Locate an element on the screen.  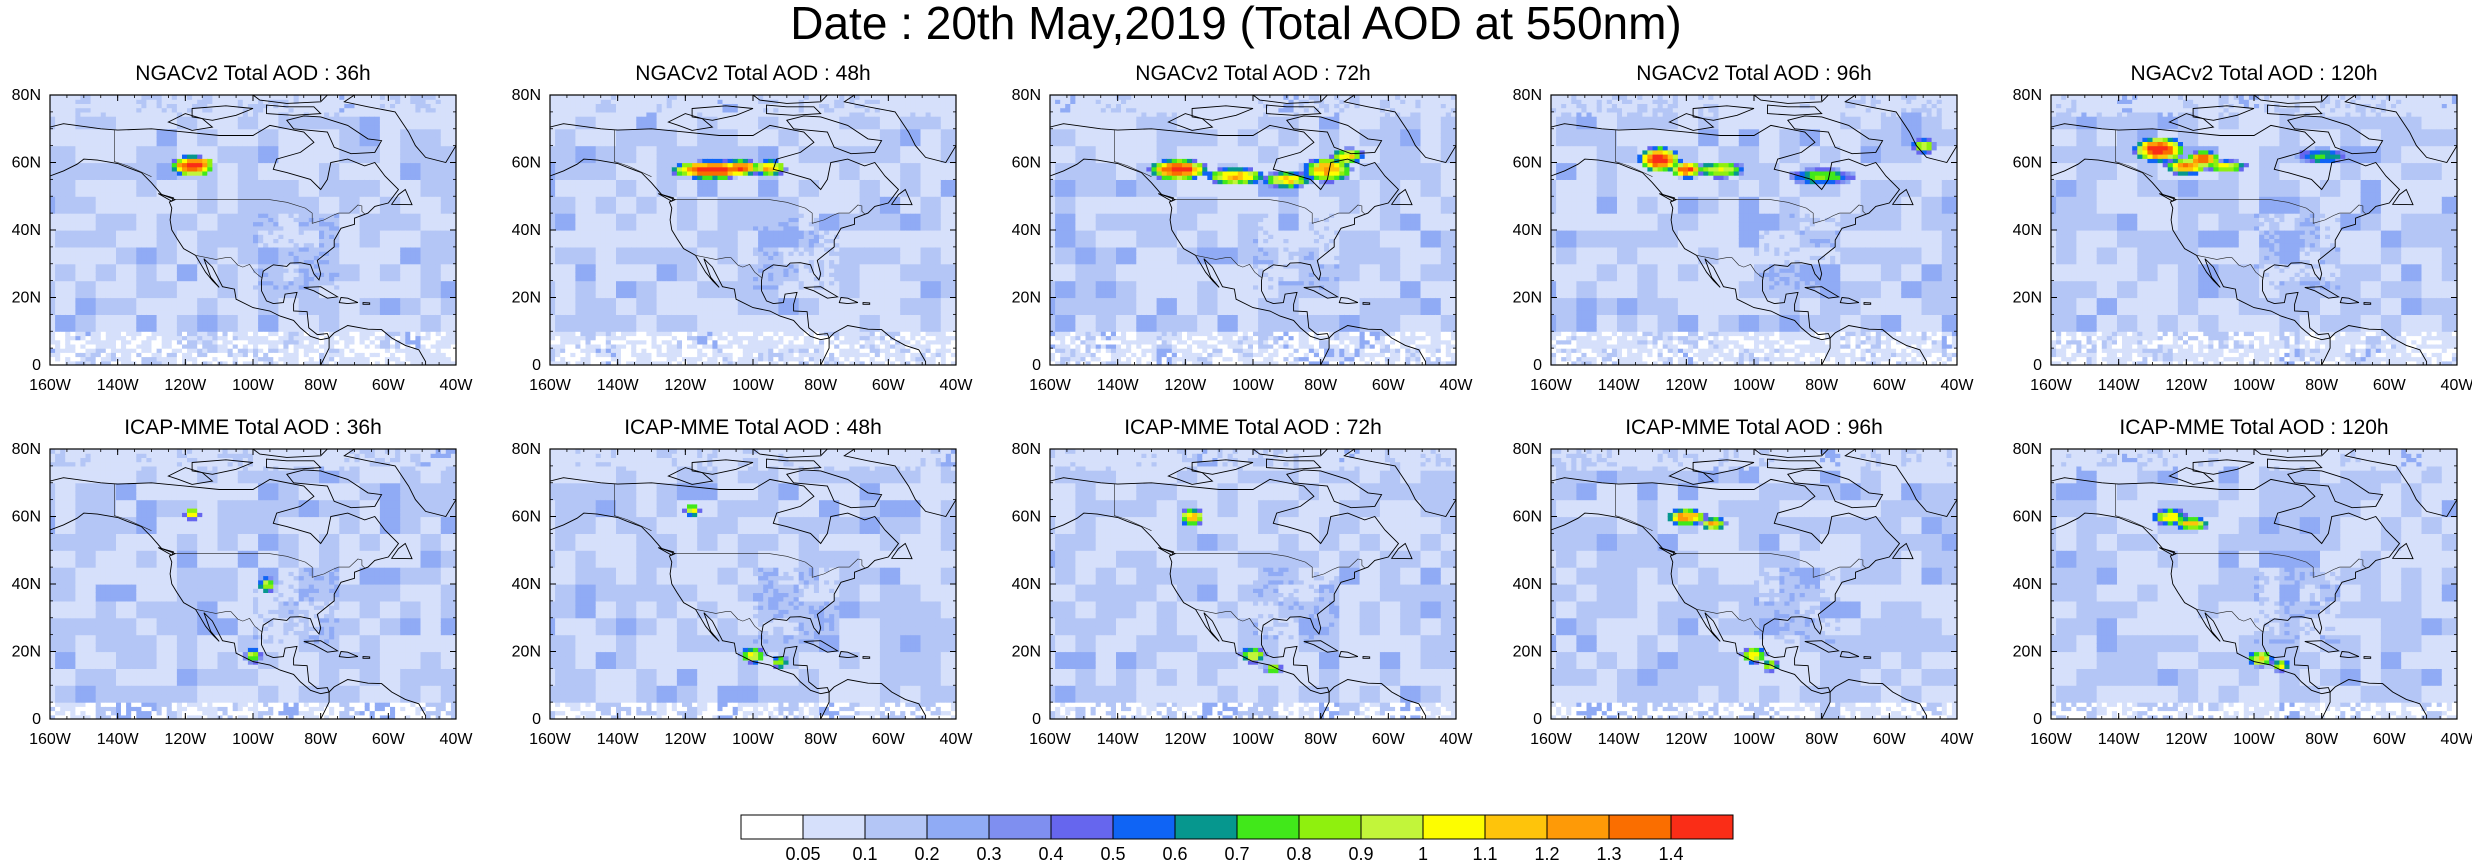
panel-title: ICAP-MME Total AOD : 96h is located at coordinates (1754, 428).